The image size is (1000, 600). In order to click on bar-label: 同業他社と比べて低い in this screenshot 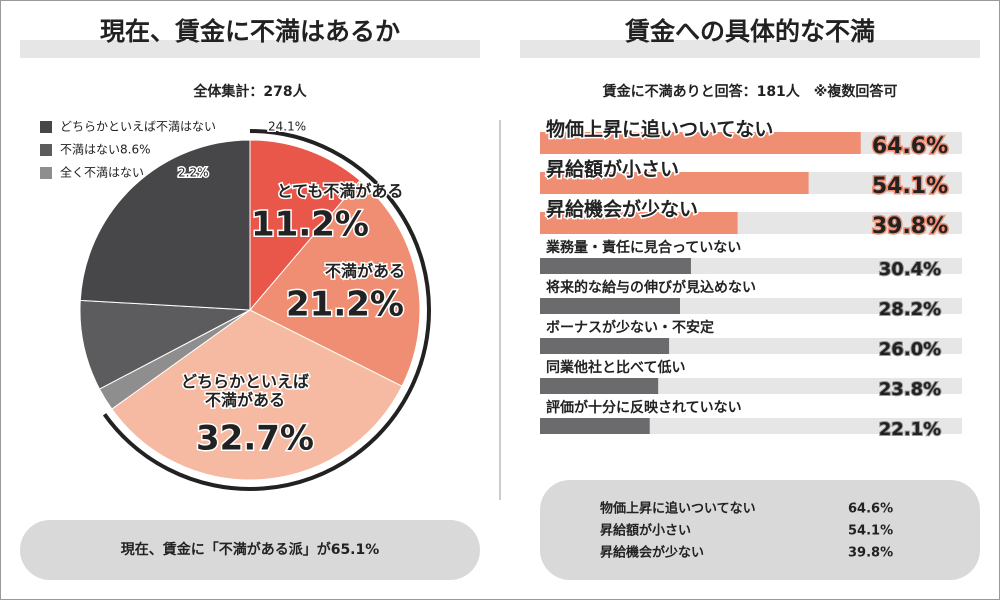, I will do `click(615, 367)`.